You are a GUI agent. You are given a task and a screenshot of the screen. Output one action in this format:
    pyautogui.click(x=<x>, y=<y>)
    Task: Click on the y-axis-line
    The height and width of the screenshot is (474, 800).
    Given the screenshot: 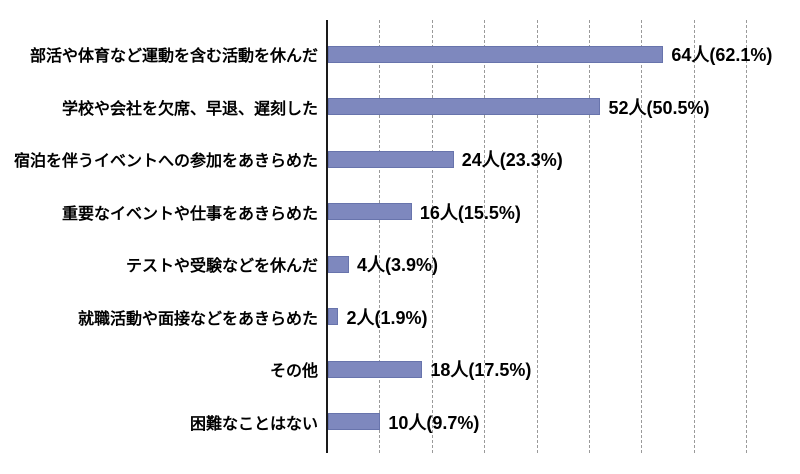 What is the action you would take?
    pyautogui.click(x=327, y=236)
    